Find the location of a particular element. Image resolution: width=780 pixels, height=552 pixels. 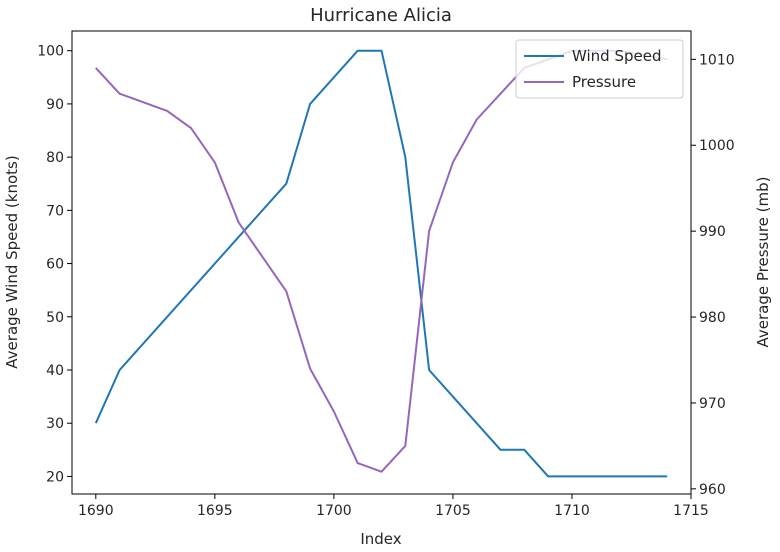

x-tick-label: 1715 is located at coordinates (691, 511).